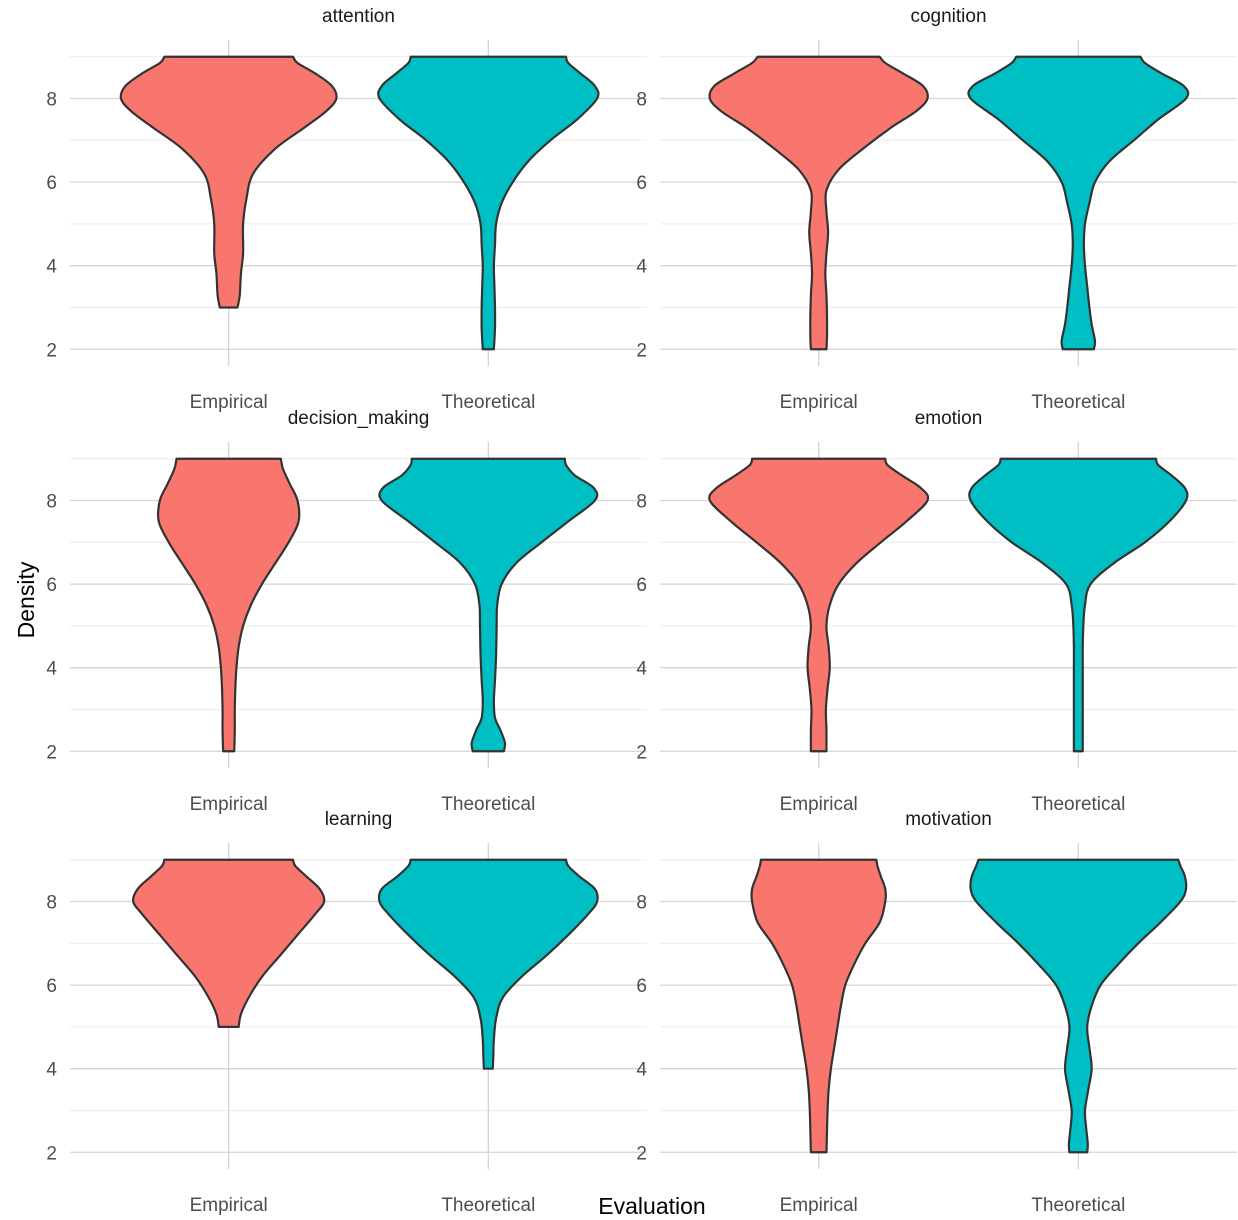 This screenshot has width=1238, height=1220. I want to click on facet-title: cognition, so click(948, 16).